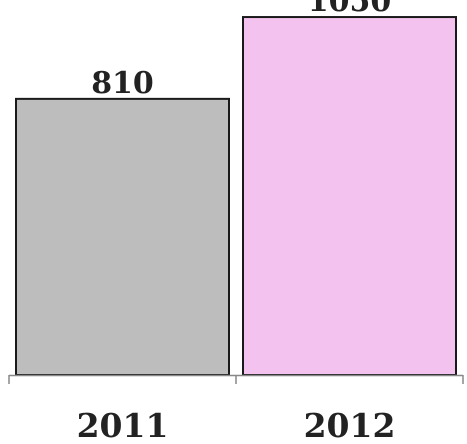  Describe the element at coordinates (236, 425) in the screenshot. I see `x-tick-labels: 2011 2012` at that location.